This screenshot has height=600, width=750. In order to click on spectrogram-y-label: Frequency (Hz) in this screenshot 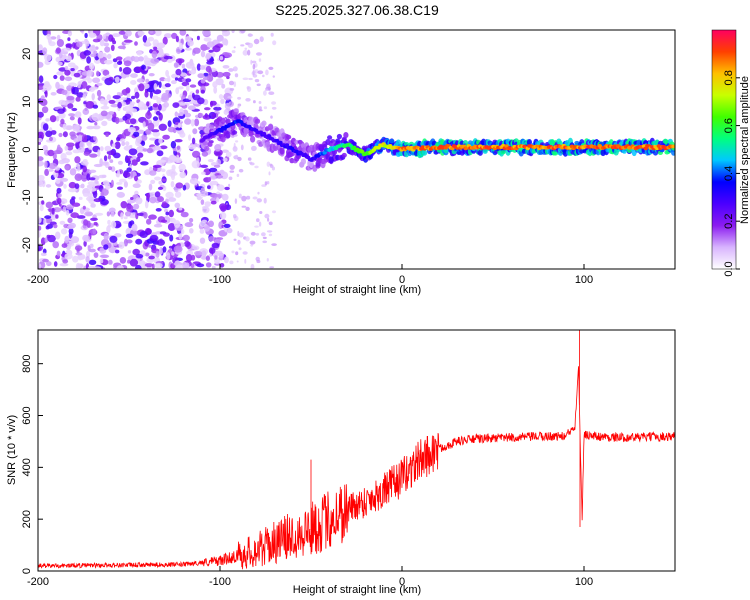, I will do `click(12, 150)`.